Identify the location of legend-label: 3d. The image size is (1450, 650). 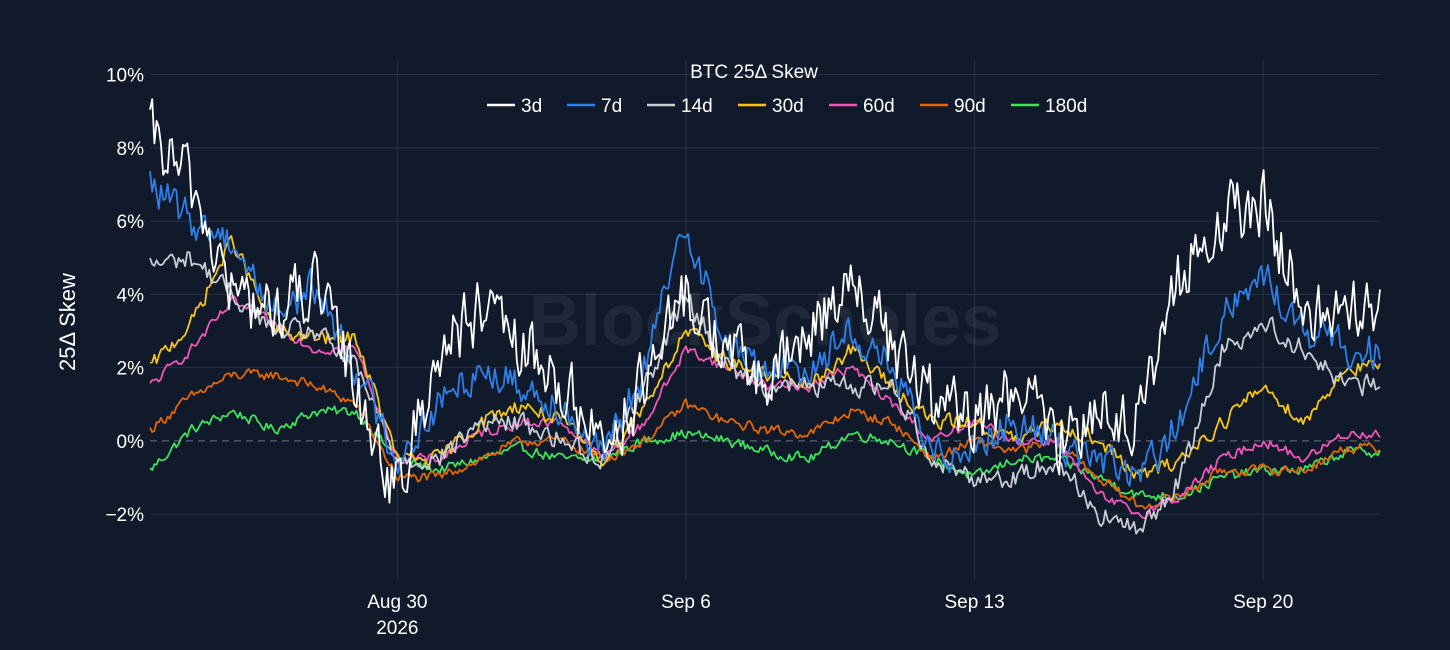
(531, 106).